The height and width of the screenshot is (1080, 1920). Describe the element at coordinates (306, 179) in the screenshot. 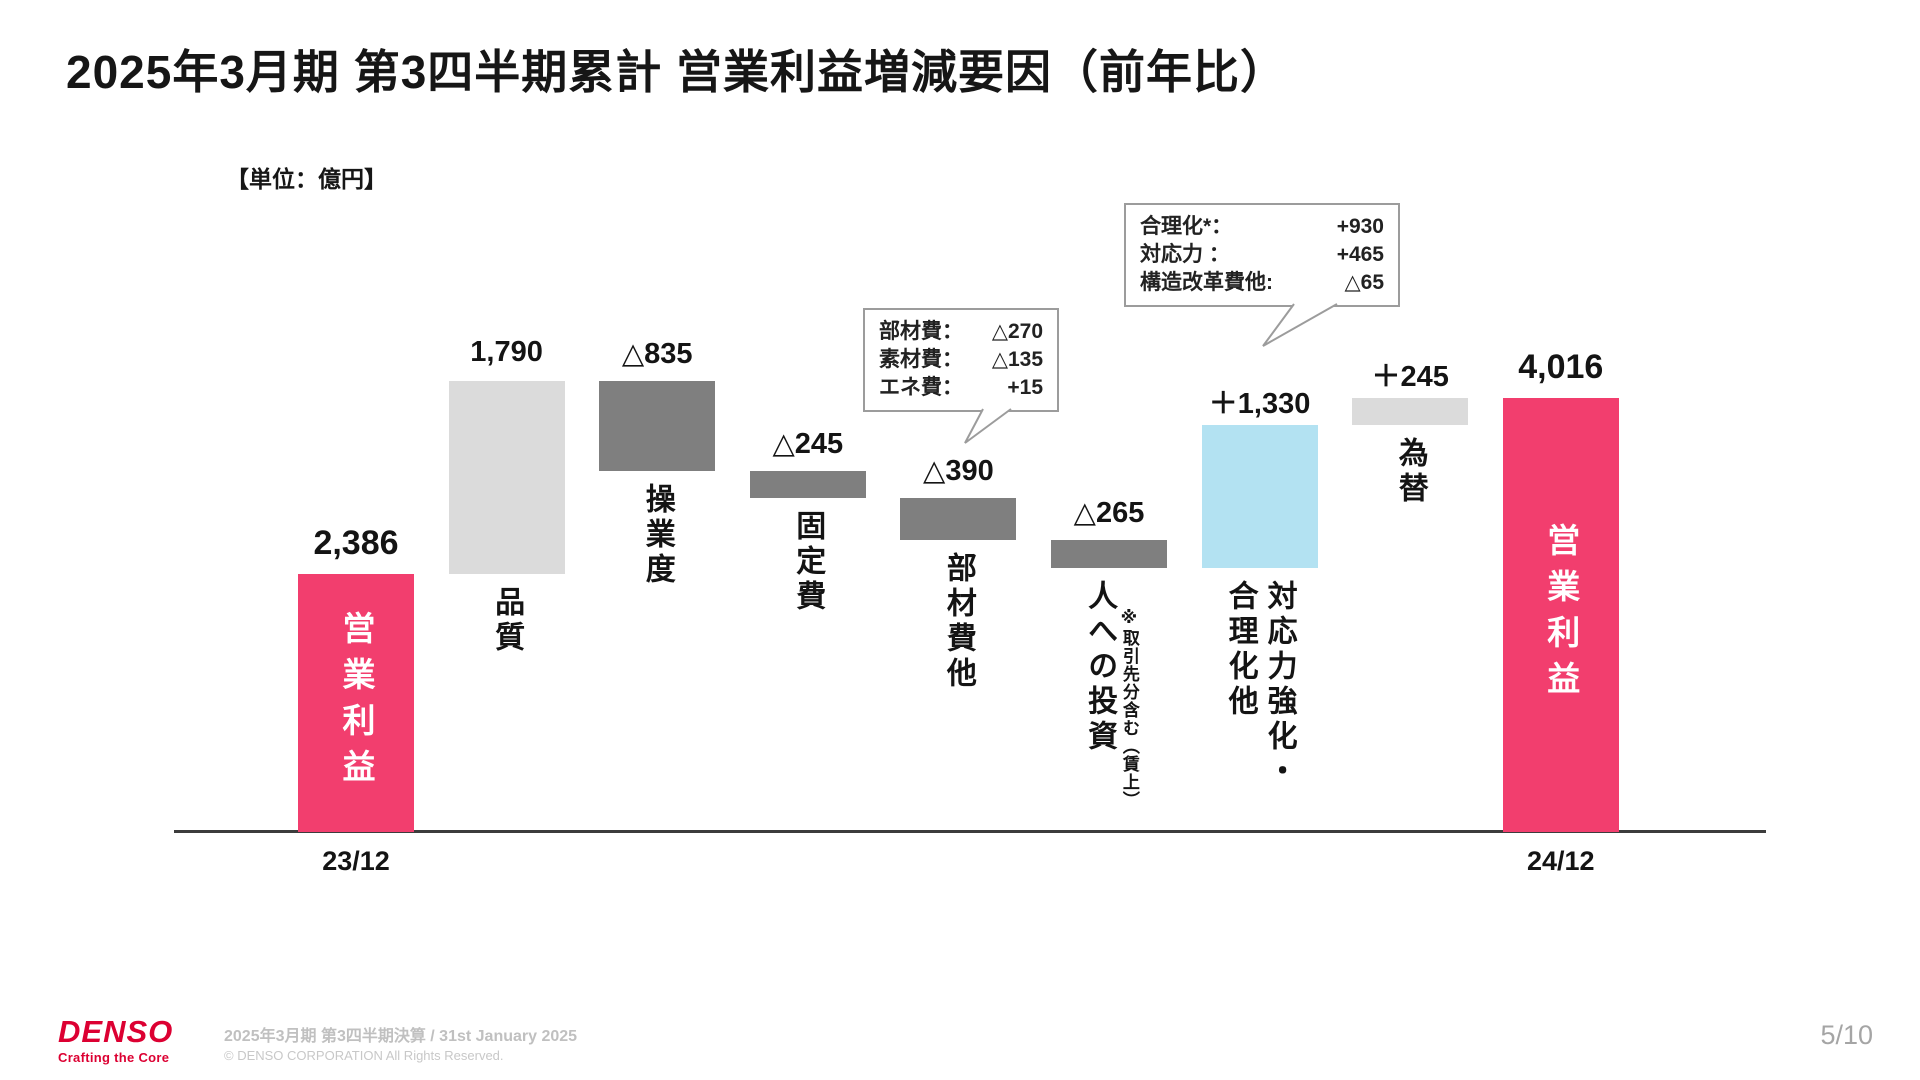

I see `unit-label: 【単位：億円】` at that location.